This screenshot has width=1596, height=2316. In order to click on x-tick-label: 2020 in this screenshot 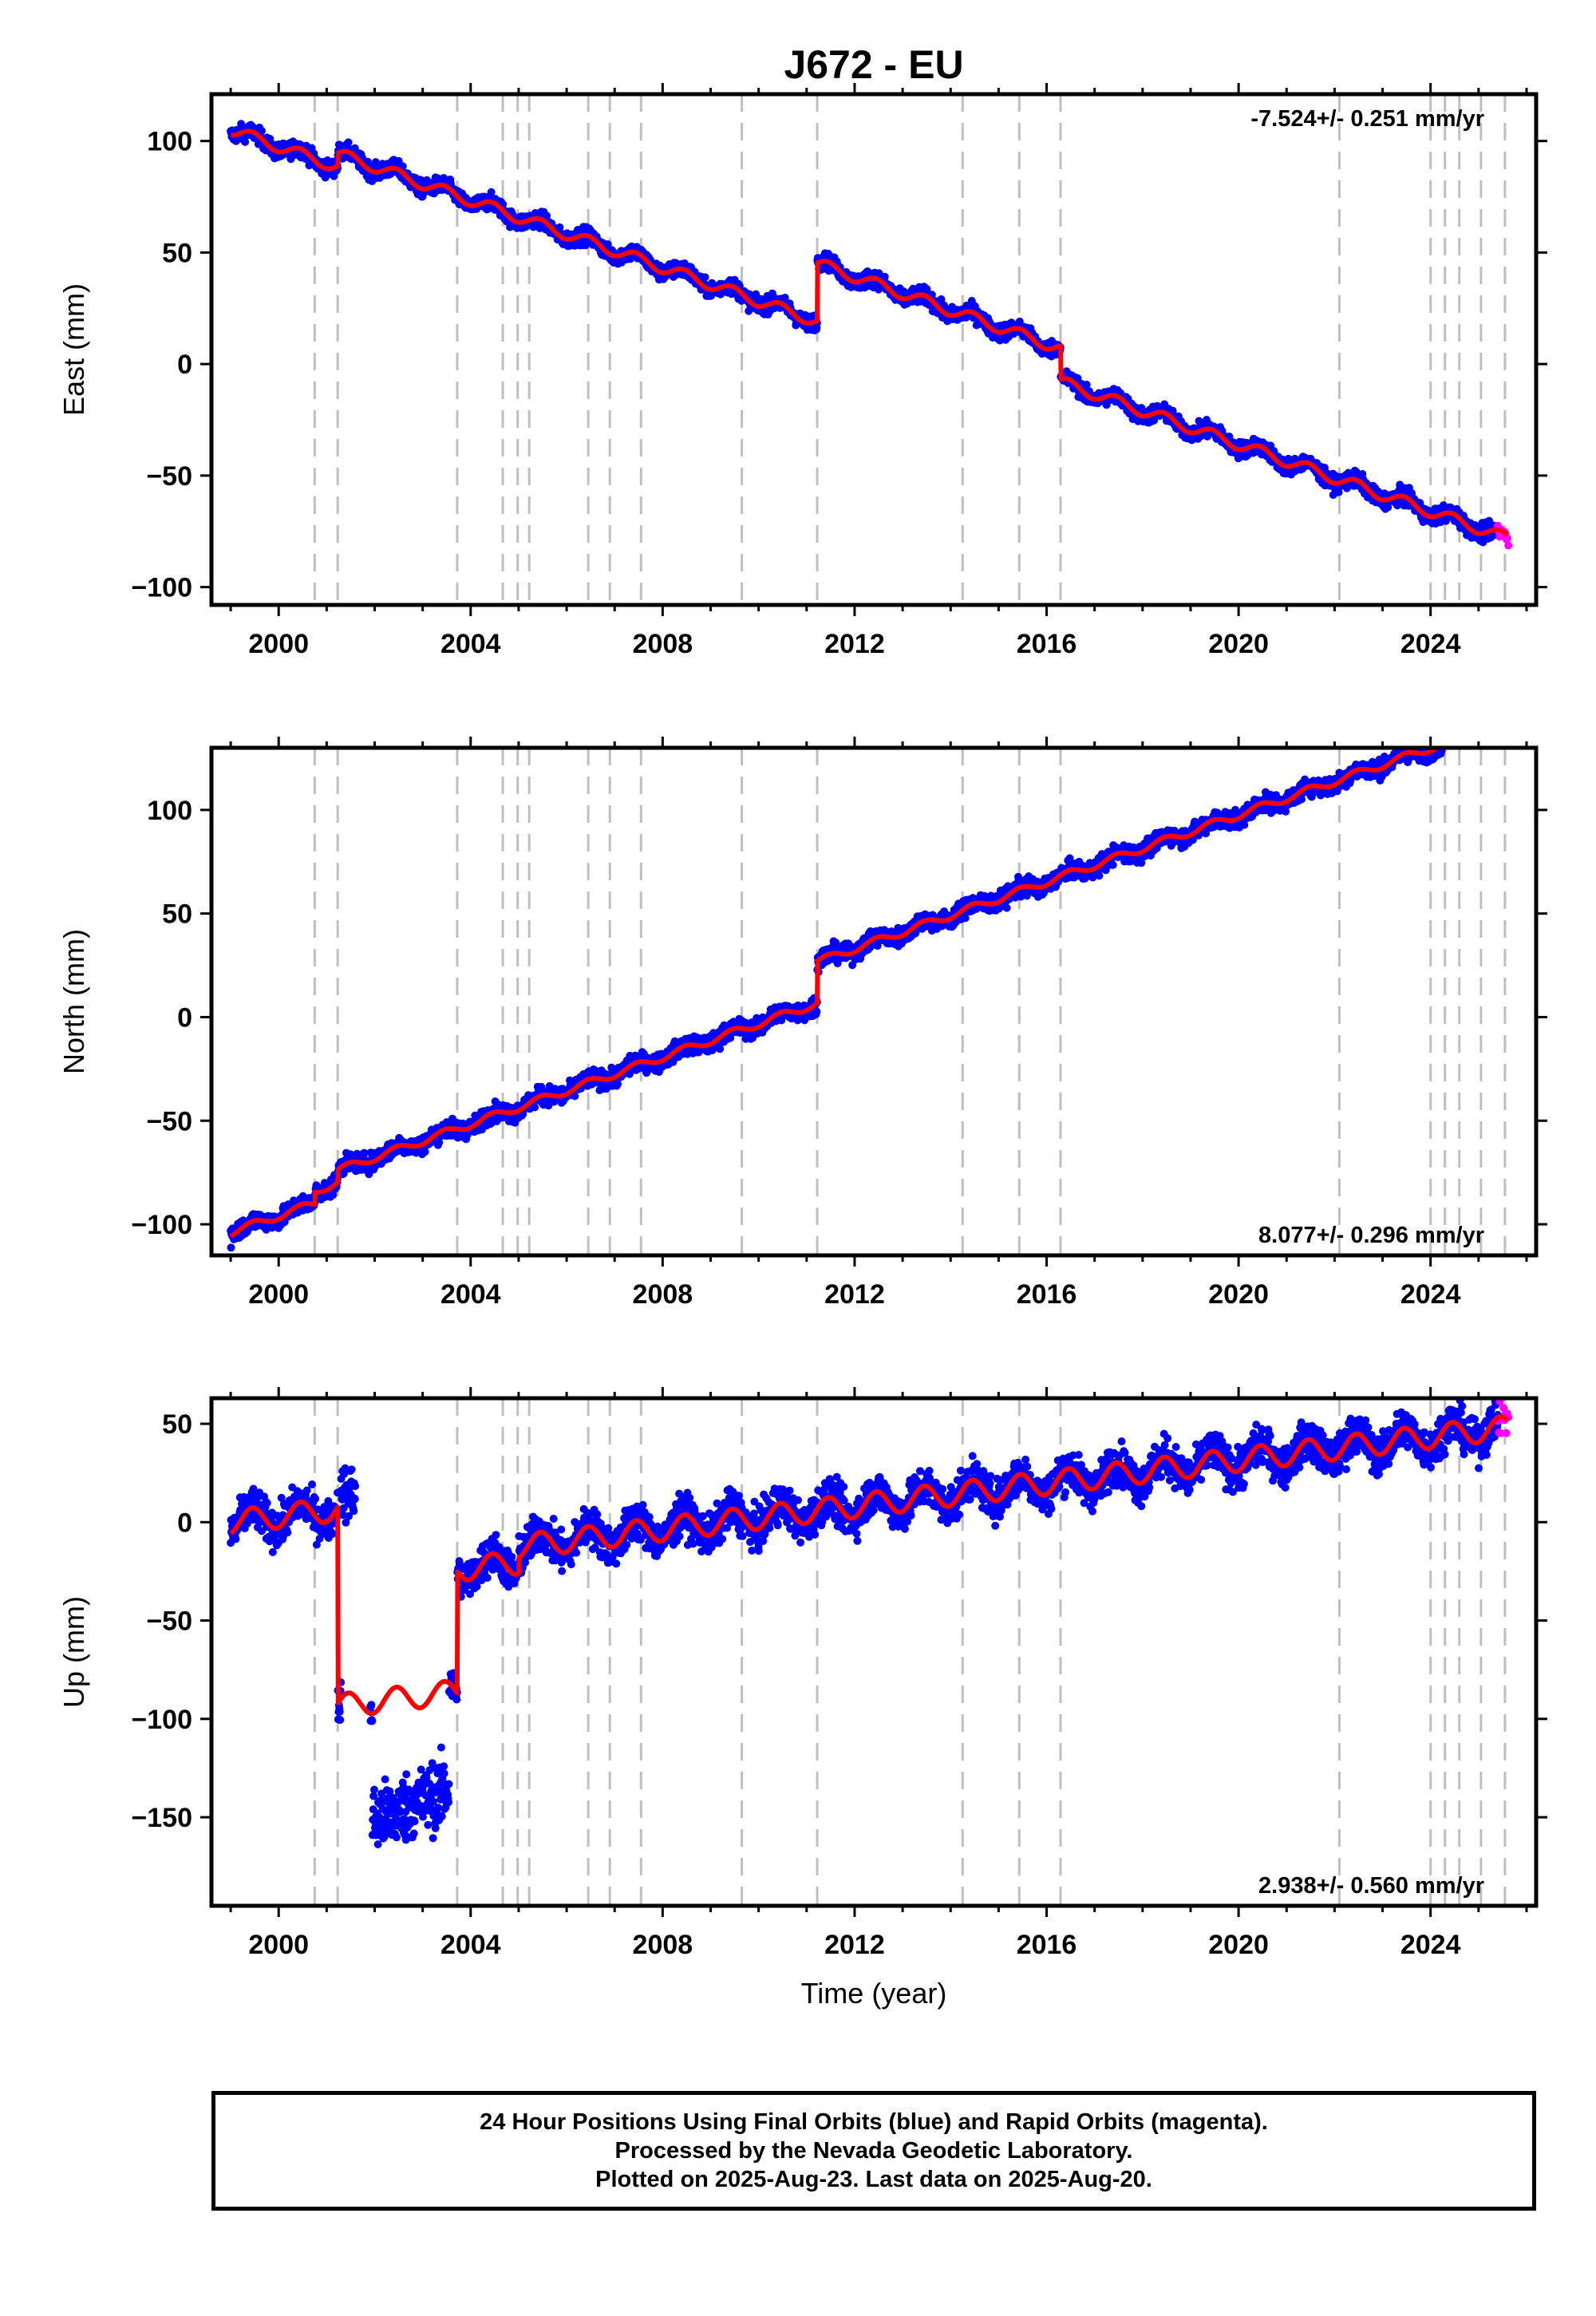, I will do `click(1238, 644)`.